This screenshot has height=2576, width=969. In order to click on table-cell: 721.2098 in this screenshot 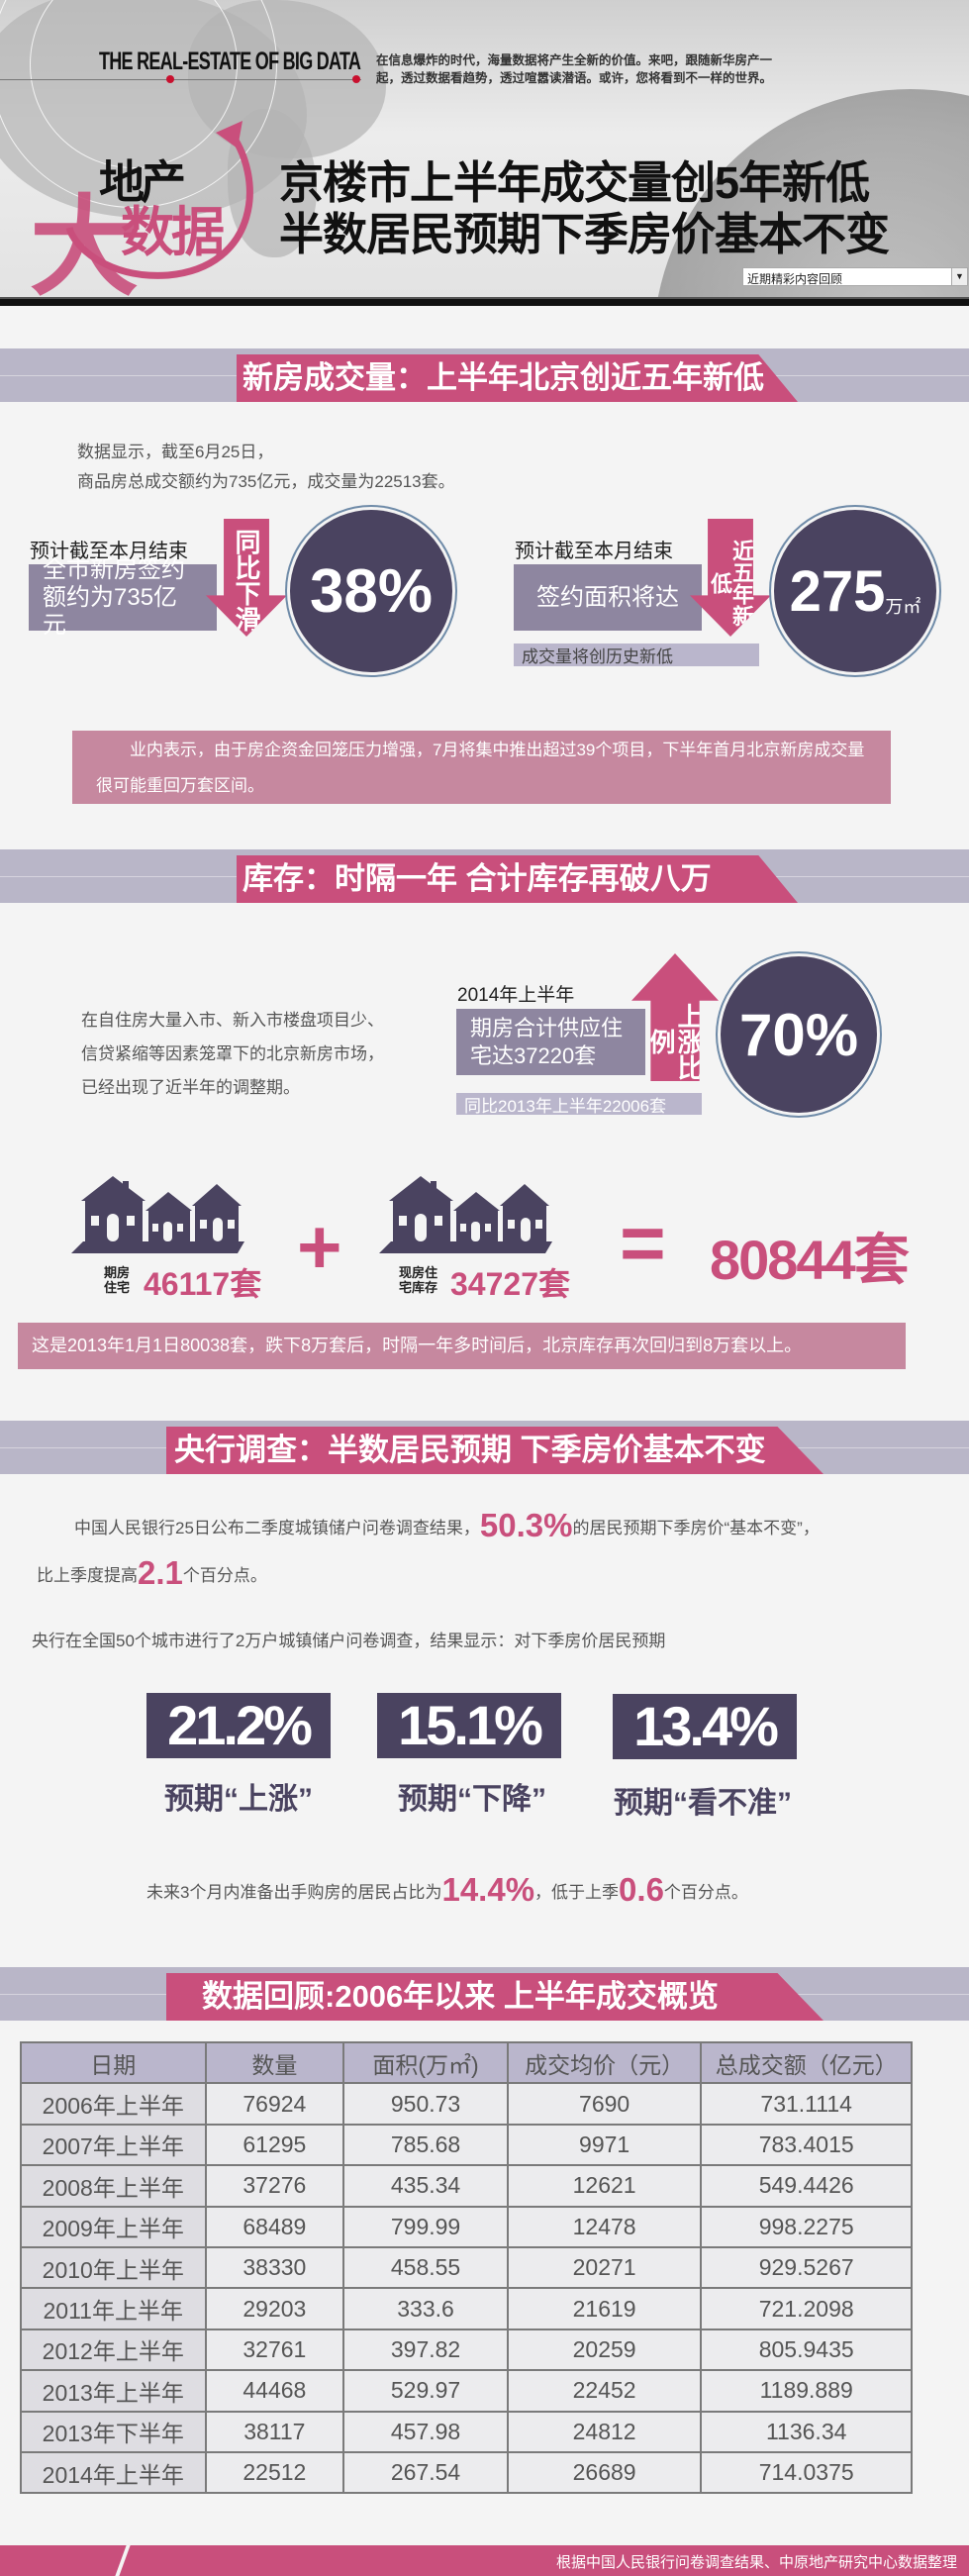, I will do `click(806, 2308)`.